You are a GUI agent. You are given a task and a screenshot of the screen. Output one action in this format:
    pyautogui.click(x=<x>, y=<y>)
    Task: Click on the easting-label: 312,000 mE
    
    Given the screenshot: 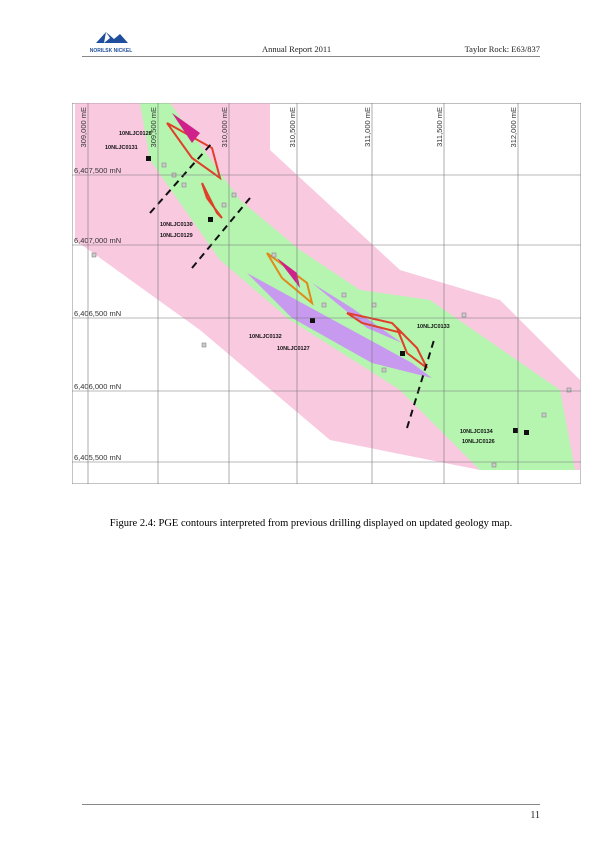 What is the action you would take?
    pyautogui.click(x=513, y=127)
    